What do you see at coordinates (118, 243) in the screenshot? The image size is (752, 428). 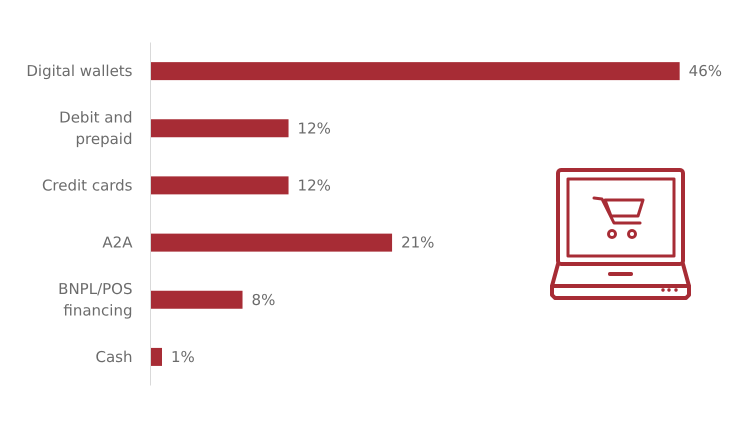 I see `y-tick-label: A2A` at bounding box center [118, 243].